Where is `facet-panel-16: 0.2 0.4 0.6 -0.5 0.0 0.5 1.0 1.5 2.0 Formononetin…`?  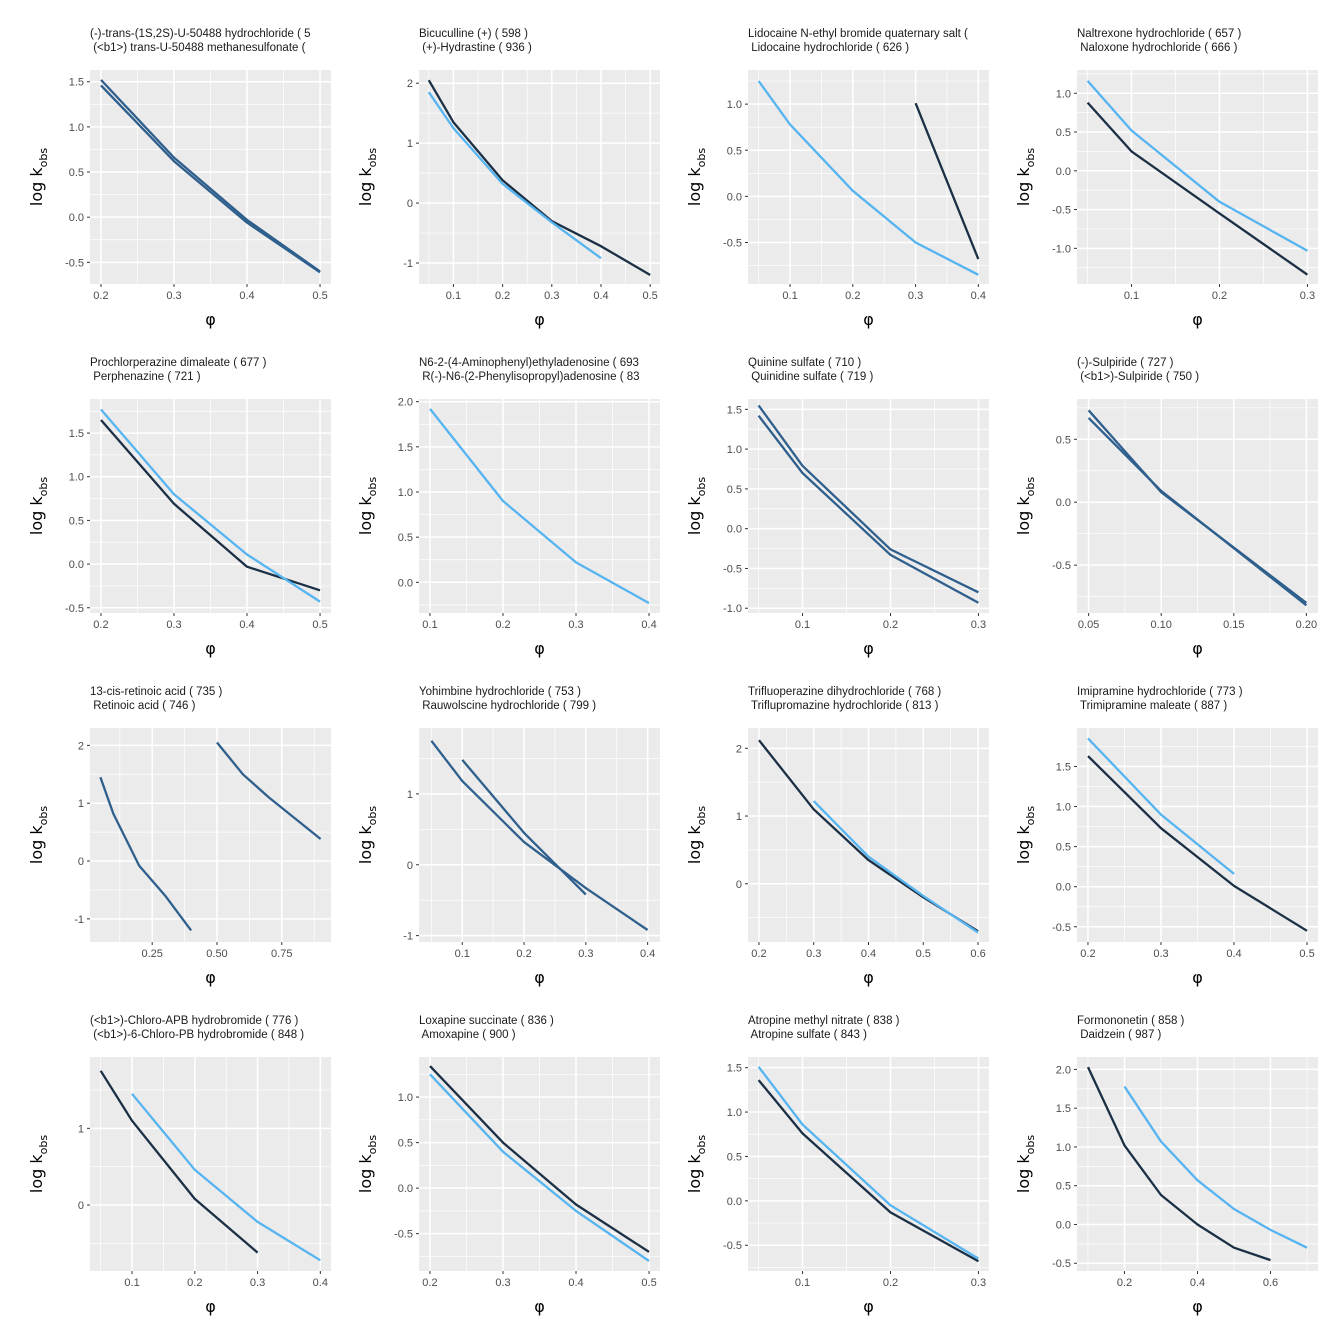
facet-panel-16: 0.2 0.4 0.6 -0.5 0.0 0.5 1.0 1.5 2.0 Formononetin… is located at coordinates (1166, 1165).